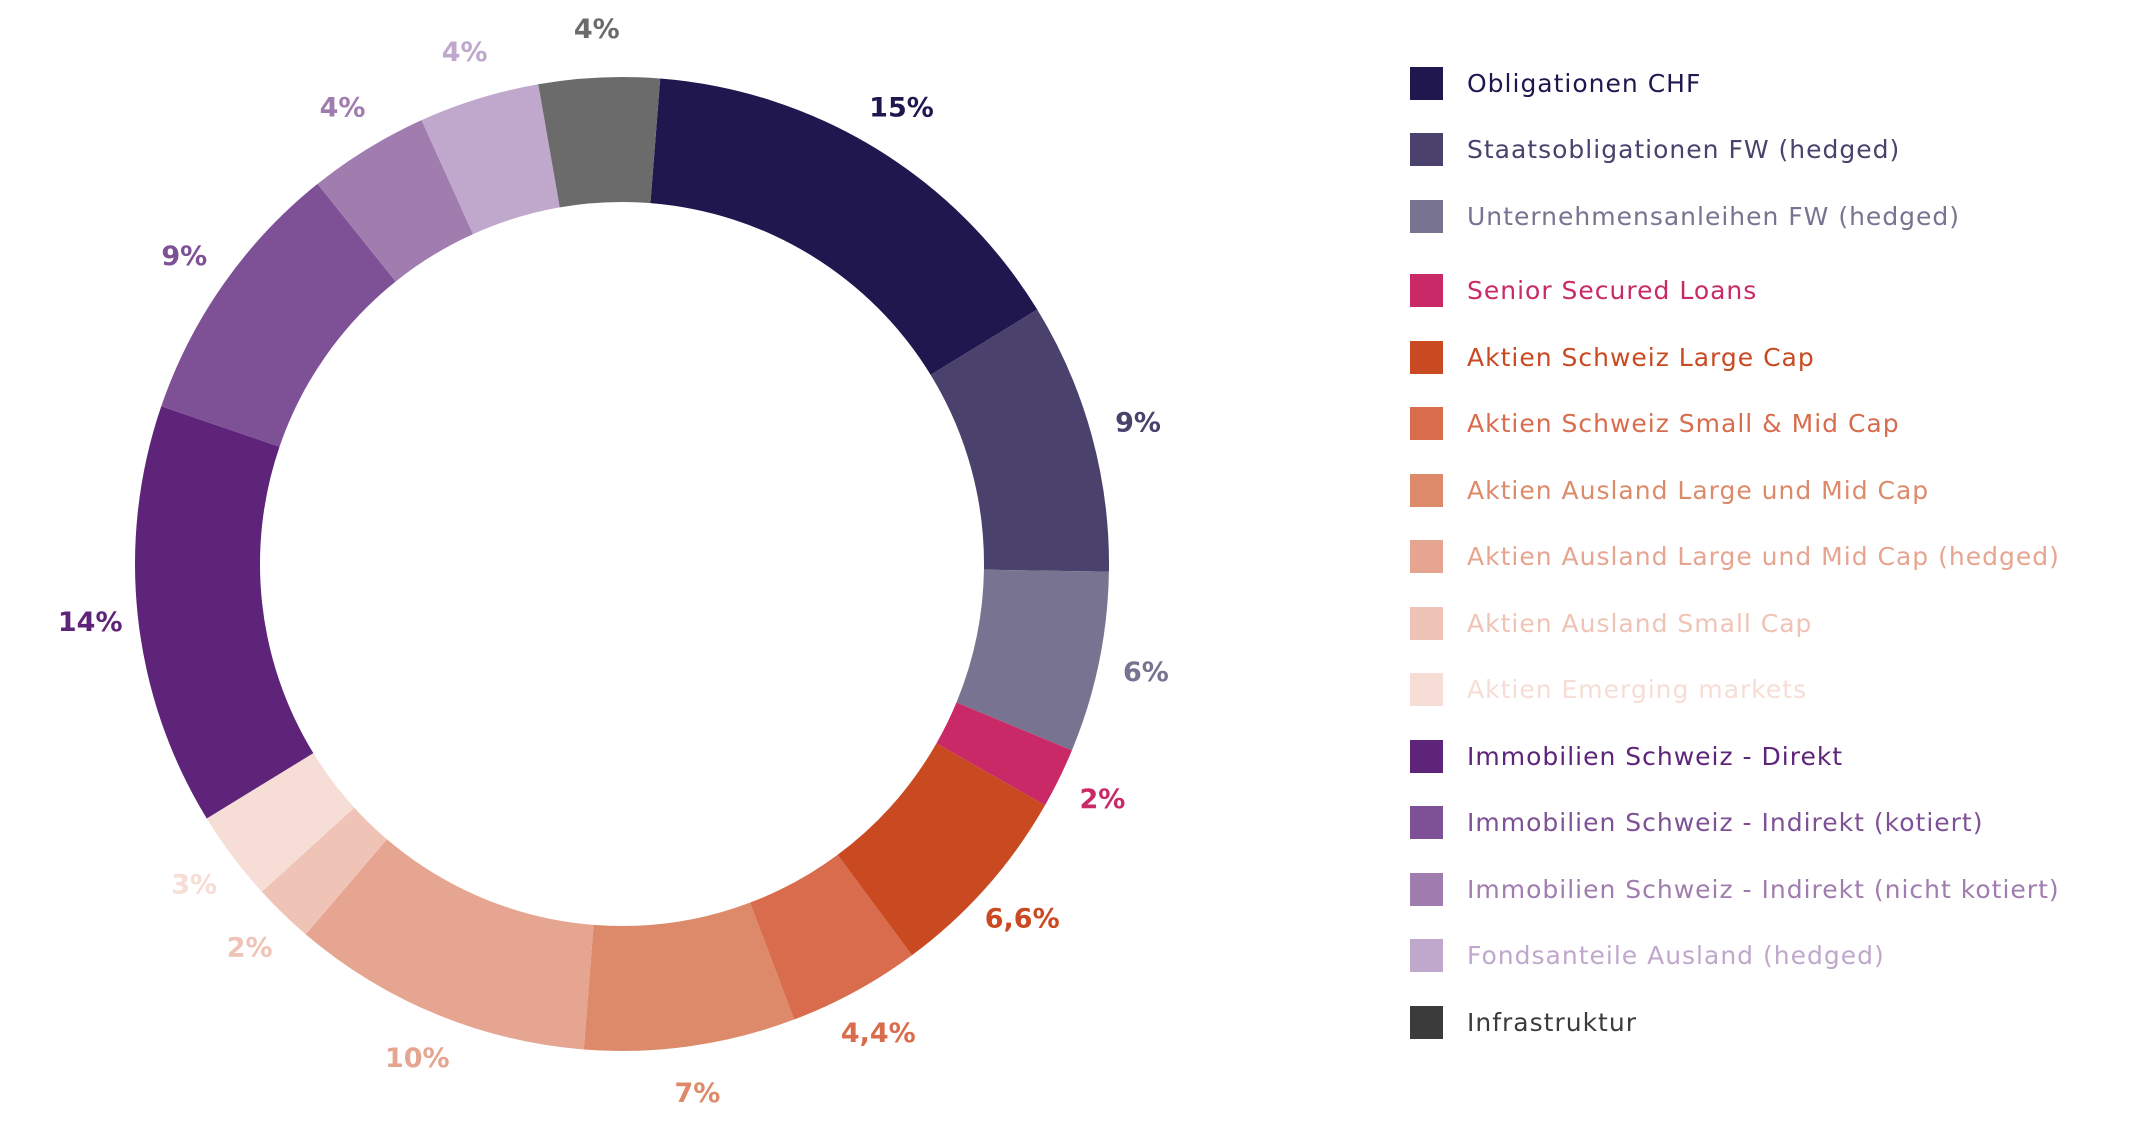  What do you see at coordinates (878, 1033) in the screenshot?
I see `slice-label-aktien-schweiz-small-mid-cap: 4,4%` at bounding box center [878, 1033].